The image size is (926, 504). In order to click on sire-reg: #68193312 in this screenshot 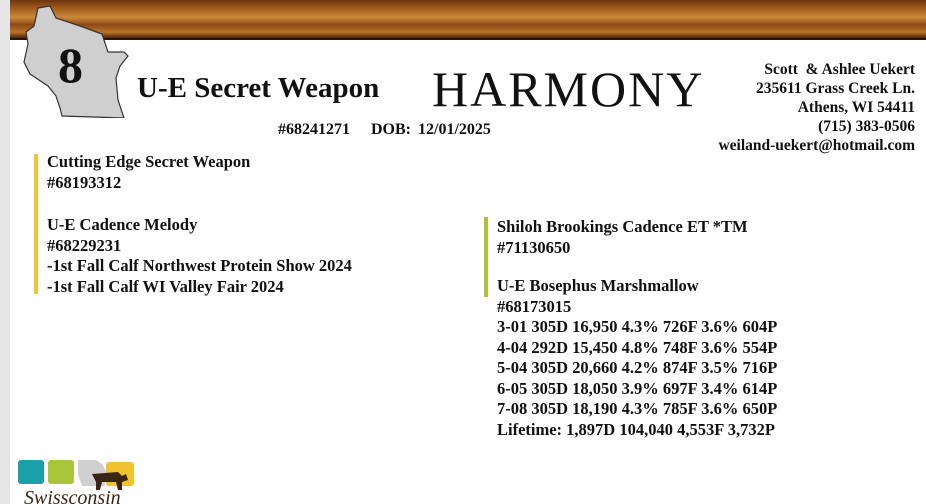, I will do `click(84, 182)`.